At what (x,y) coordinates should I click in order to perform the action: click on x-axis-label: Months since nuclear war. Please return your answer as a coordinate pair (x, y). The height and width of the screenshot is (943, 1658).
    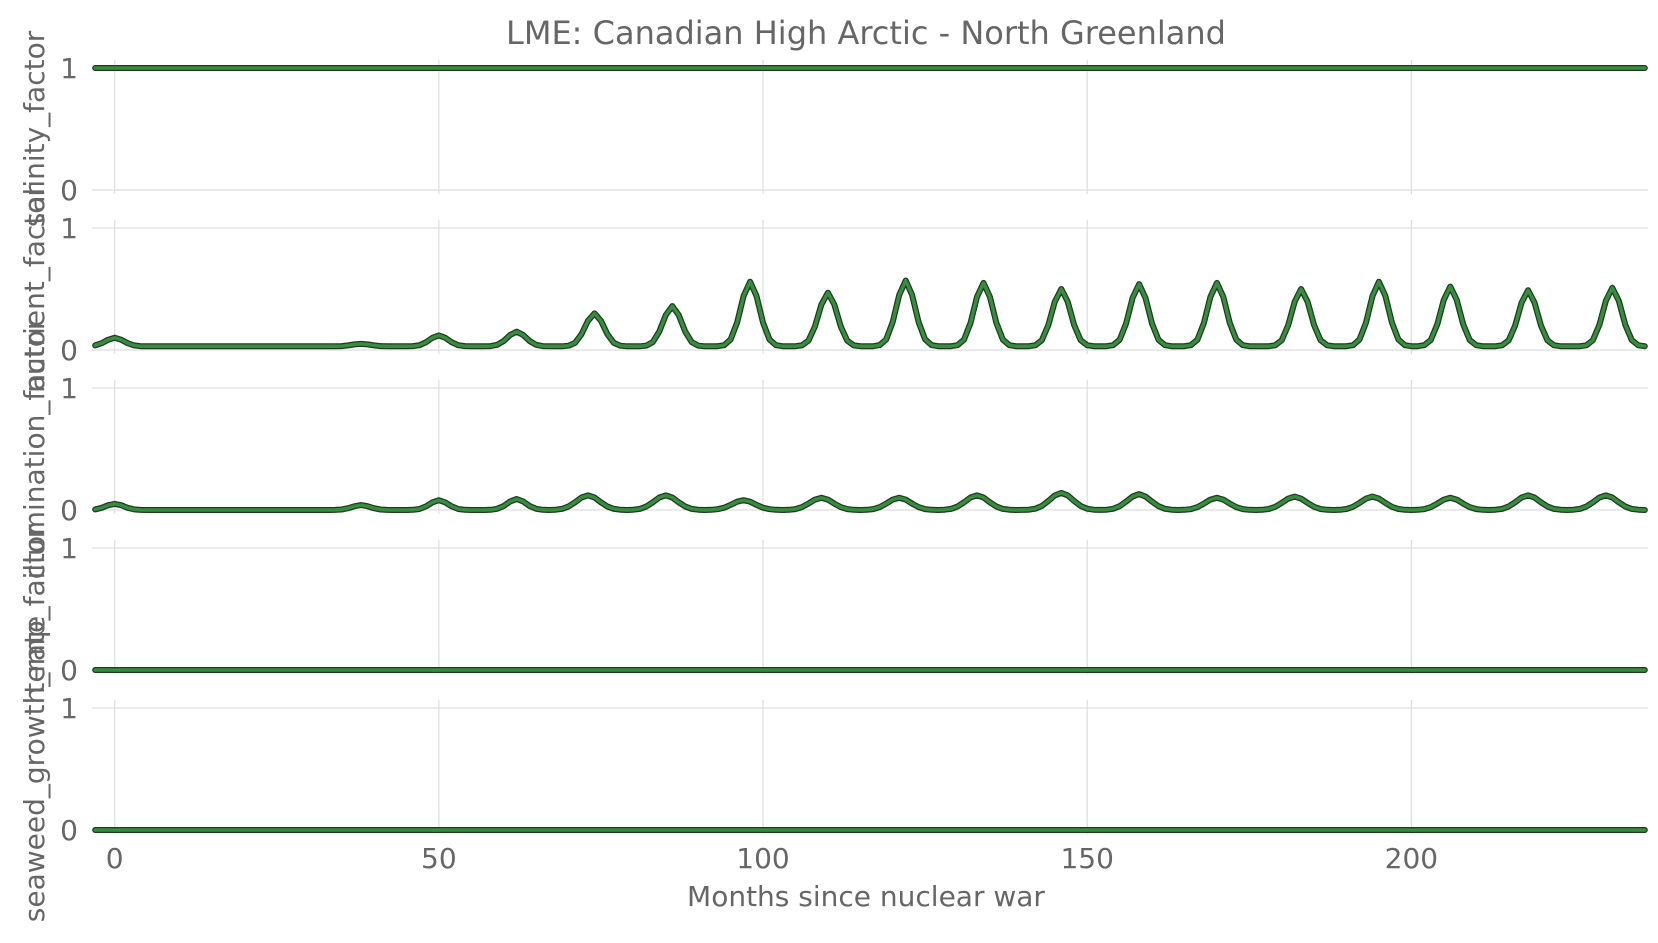
    Looking at the image, I should click on (866, 896).